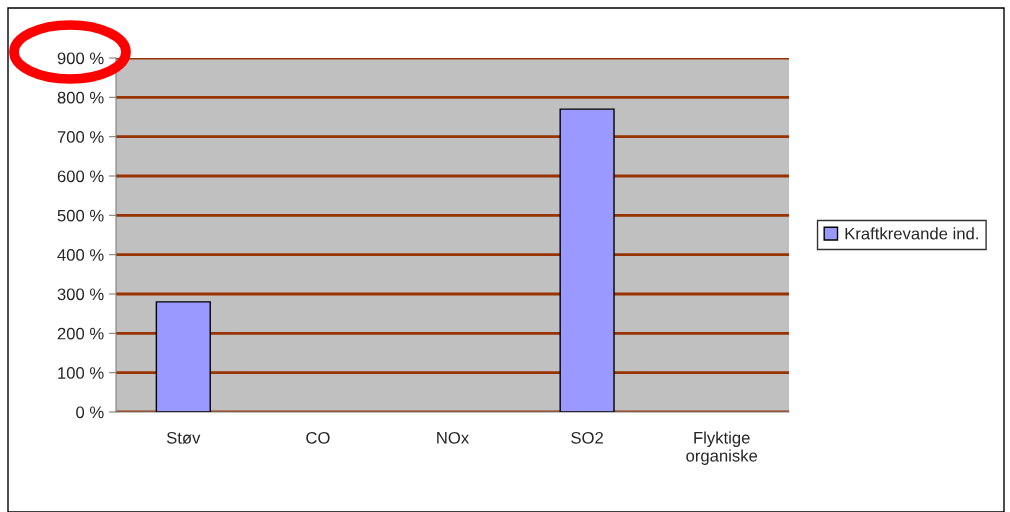  What do you see at coordinates (80, 58) in the screenshot?
I see `y-tick-label: 900 %` at bounding box center [80, 58].